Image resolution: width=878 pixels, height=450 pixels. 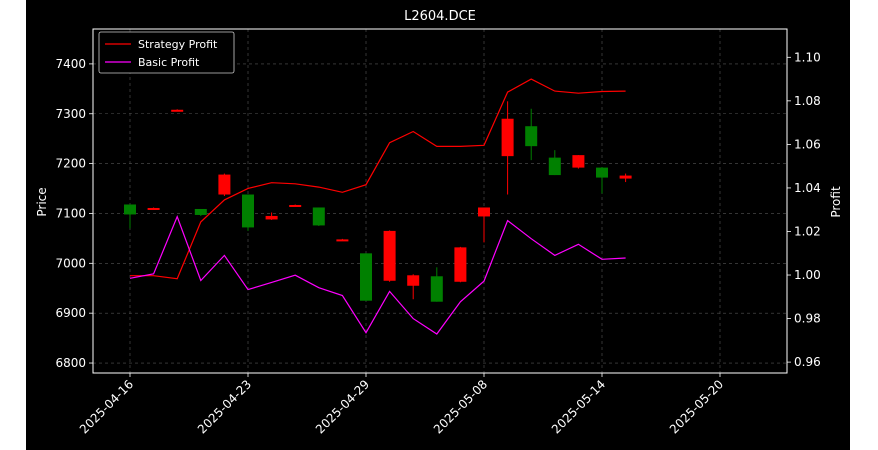 I want to click on y-axis-label-right: Profit, so click(x=836, y=202).